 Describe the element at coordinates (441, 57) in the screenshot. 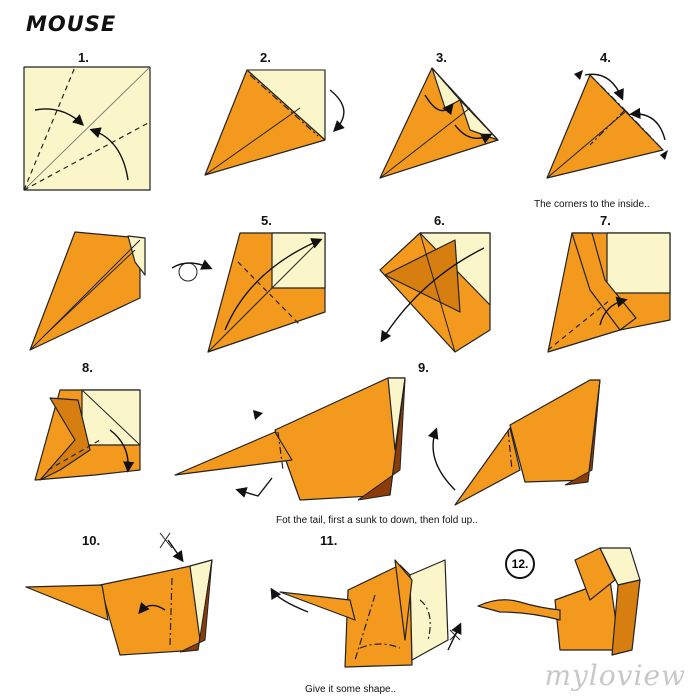

I see `step-3-number: 3.` at that location.